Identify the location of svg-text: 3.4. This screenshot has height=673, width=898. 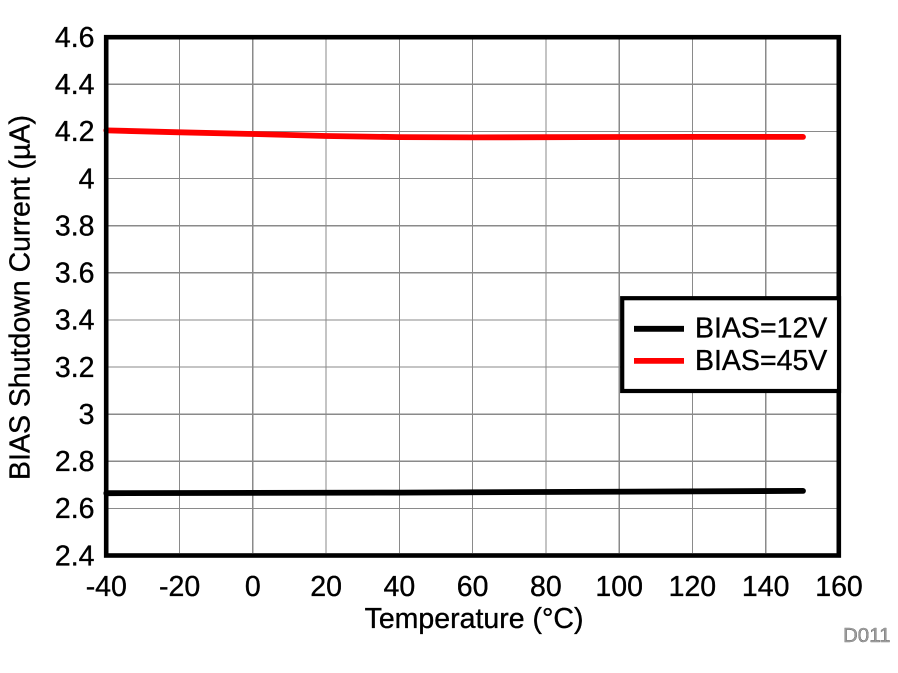
(75, 321).